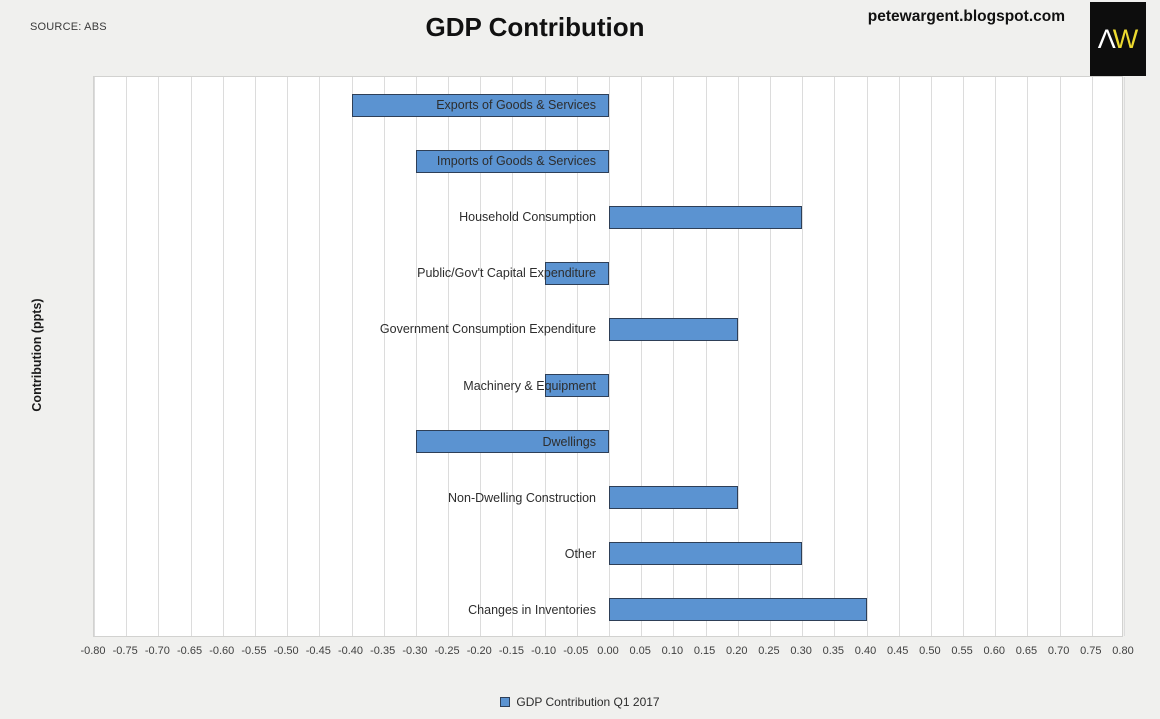 This screenshot has width=1160, height=719. What do you see at coordinates (318, 651) in the screenshot?
I see `x-tick-label: -0.45` at bounding box center [318, 651].